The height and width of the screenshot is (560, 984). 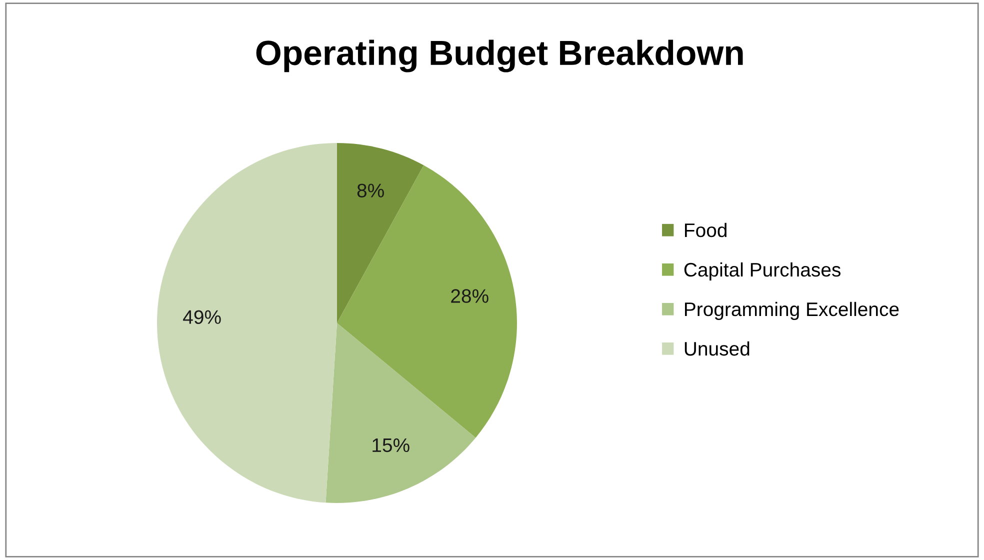 What do you see at coordinates (370, 191) in the screenshot?
I see `data-label: 8%` at bounding box center [370, 191].